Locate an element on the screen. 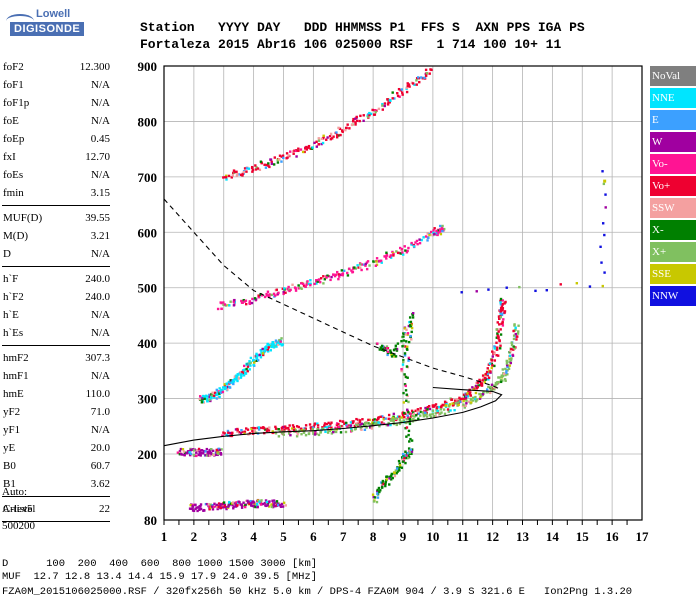  x-tick-label: 8 is located at coordinates (373, 536).